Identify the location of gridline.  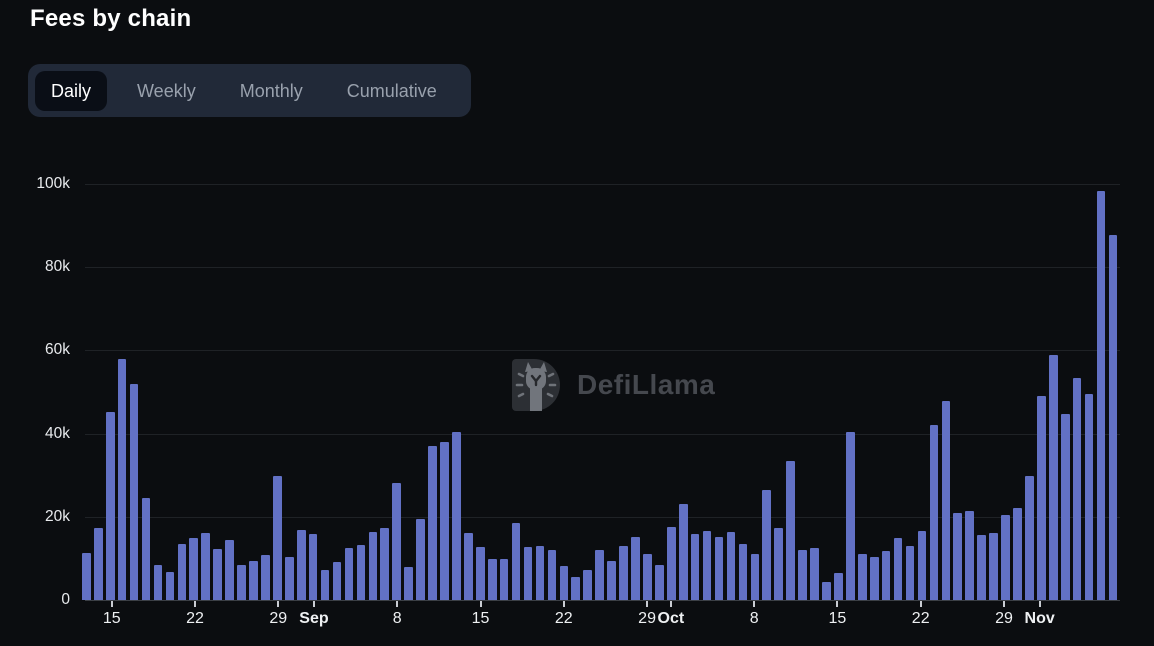
(602, 268).